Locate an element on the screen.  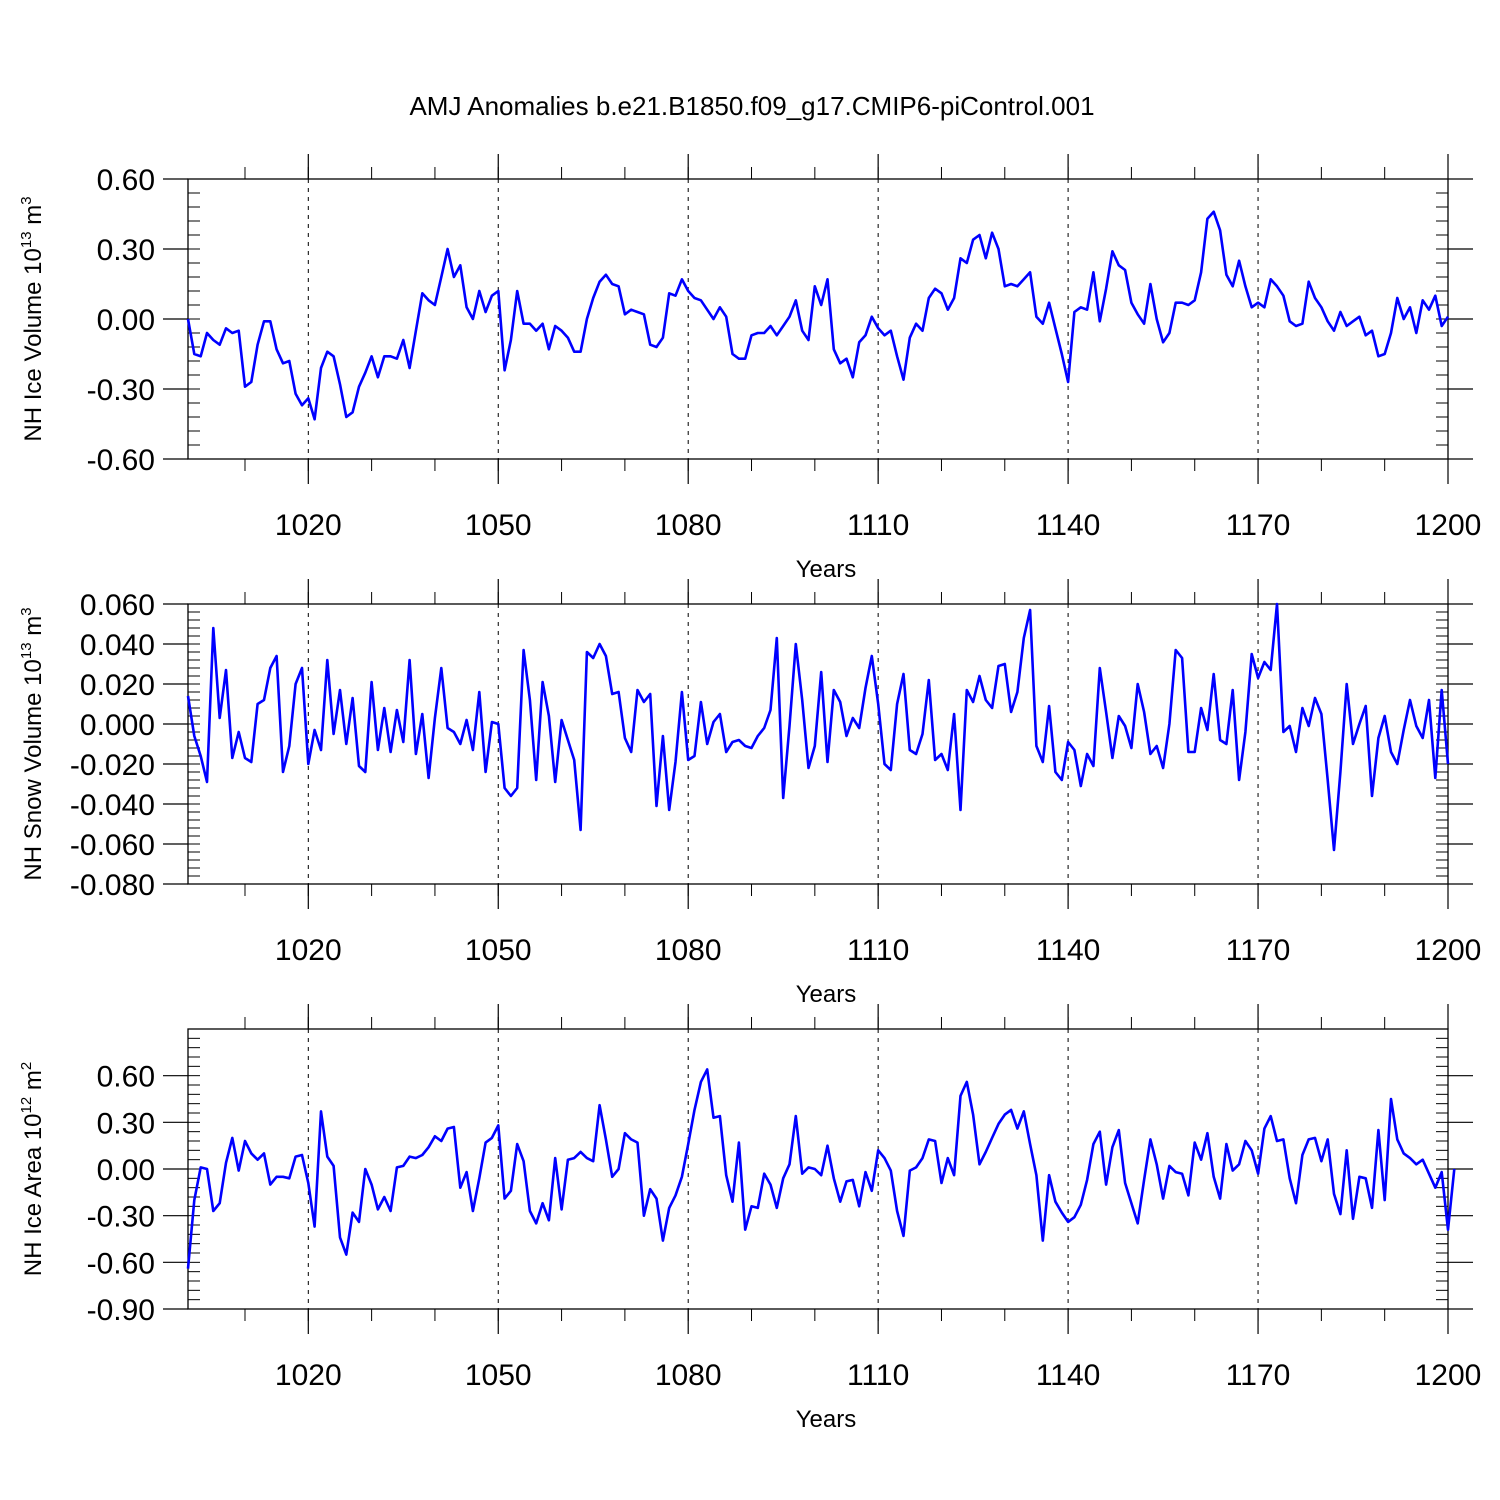
snow-volume-y-tick-label: 0.020 is located at coordinates (117, 685).